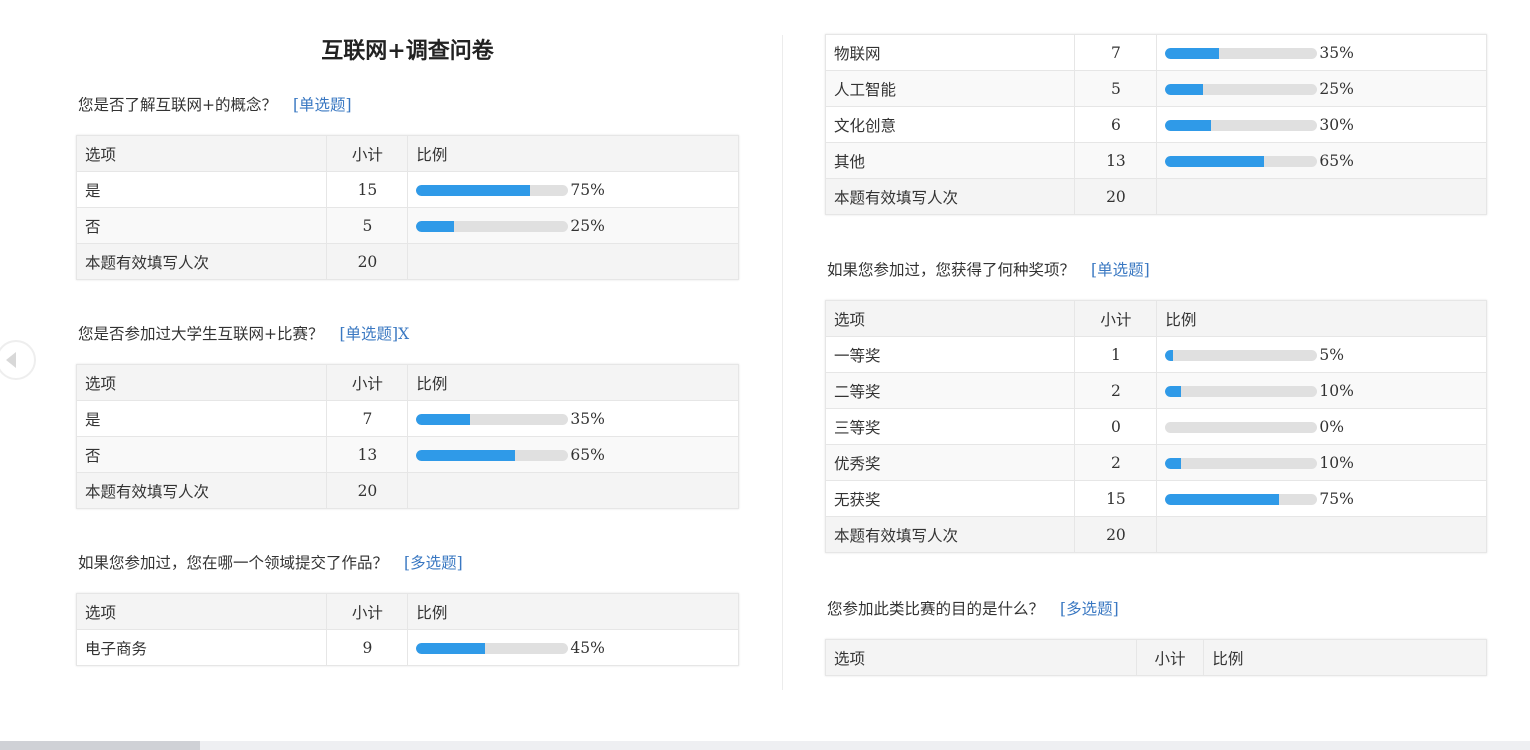  I want to click on table-row: 无获奖 15 75%, so click(1155, 498).